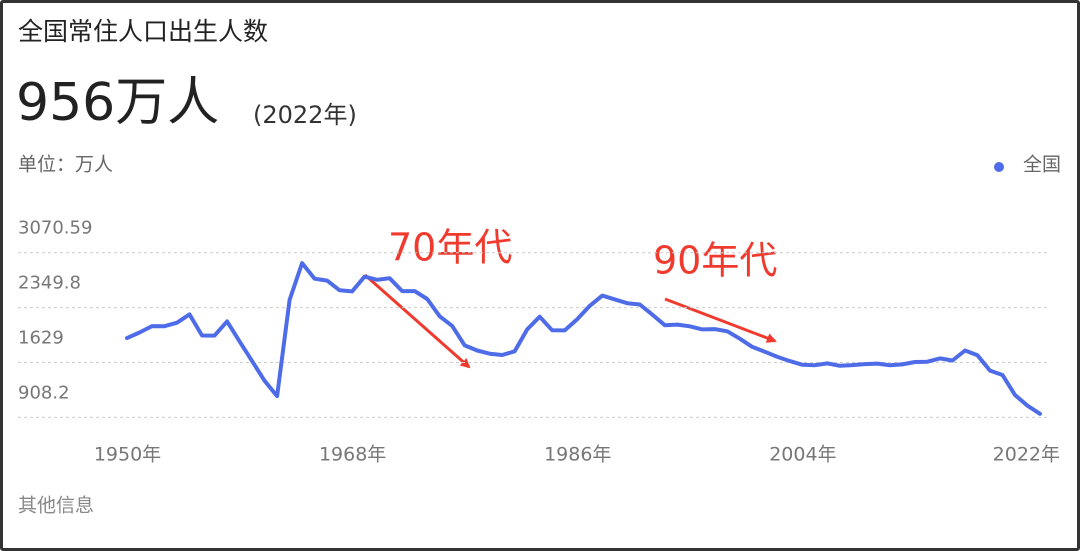  I want to click on x-tick-label: 2022年, so click(1026, 455).